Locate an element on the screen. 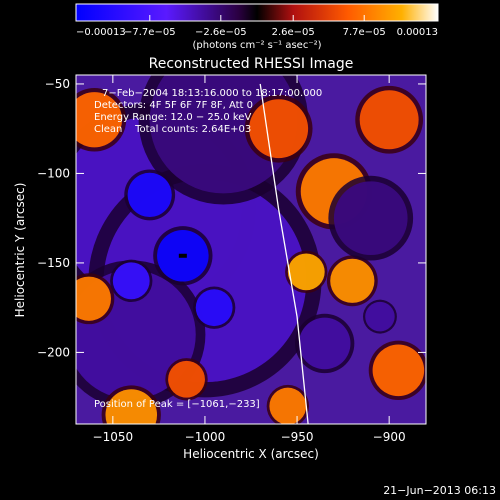  colorbar-tick-label: 0.00013 is located at coordinates (417, 32).